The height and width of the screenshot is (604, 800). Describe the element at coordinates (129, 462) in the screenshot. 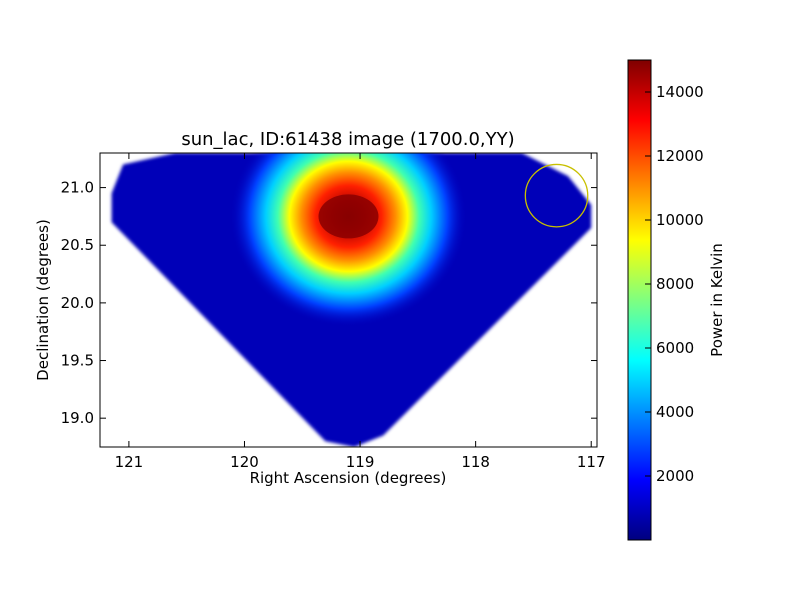

I see `x-tick-label: 121` at that location.